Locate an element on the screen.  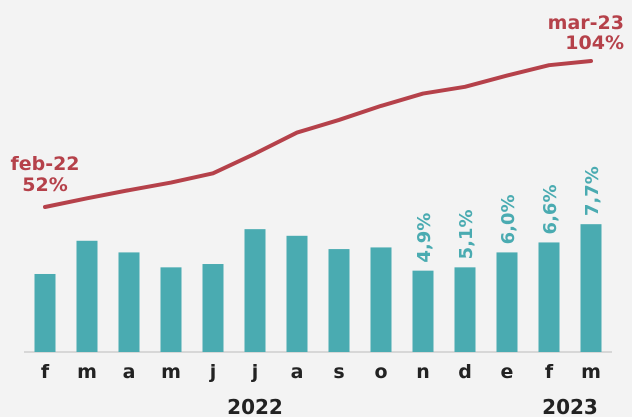
line-annotation: mar-23 is located at coordinates (586, 23).